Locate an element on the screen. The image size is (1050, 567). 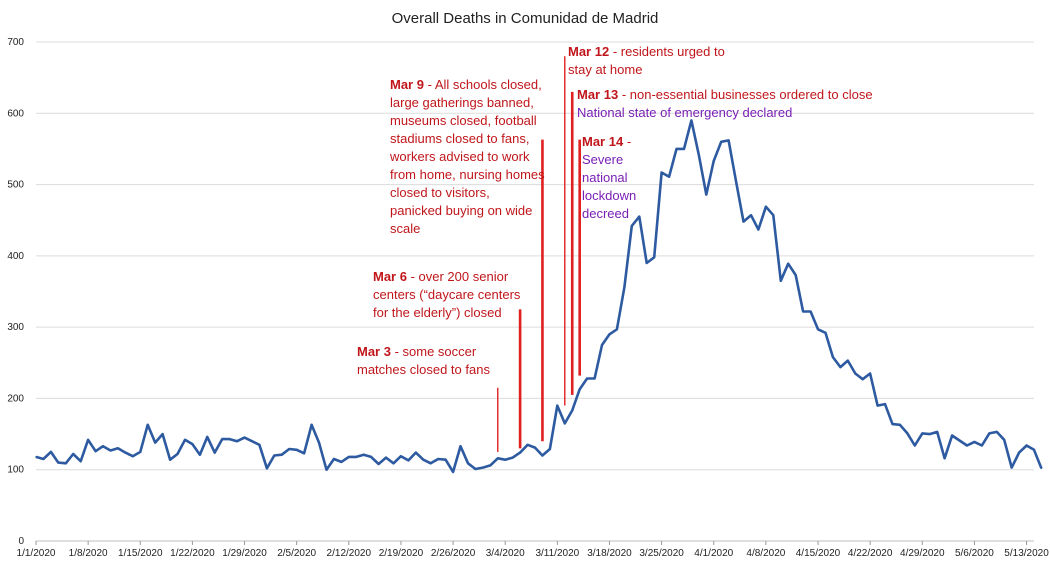
x-tick-label: 3/18/2020 is located at coordinates (609, 553).